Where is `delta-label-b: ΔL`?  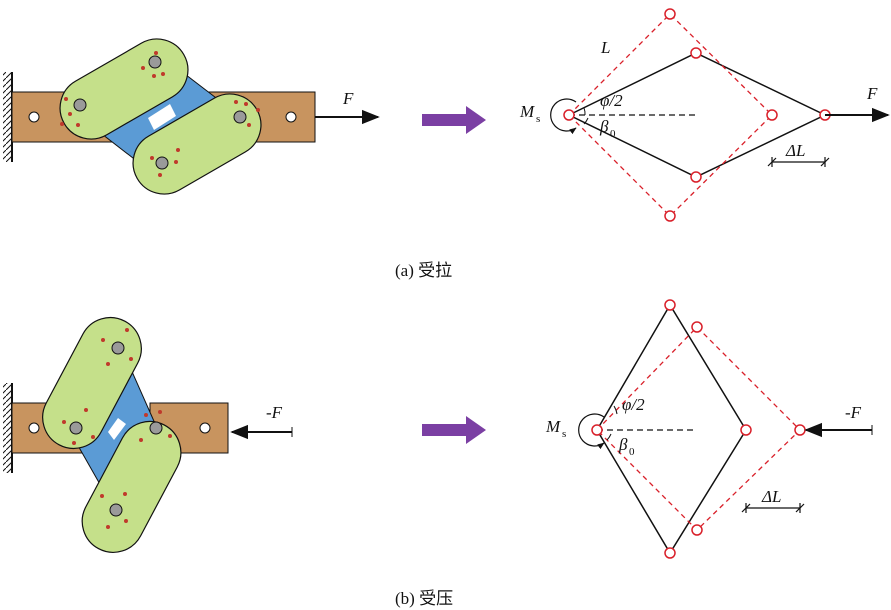 delta-label-b: ΔL is located at coordinates (771, 496).